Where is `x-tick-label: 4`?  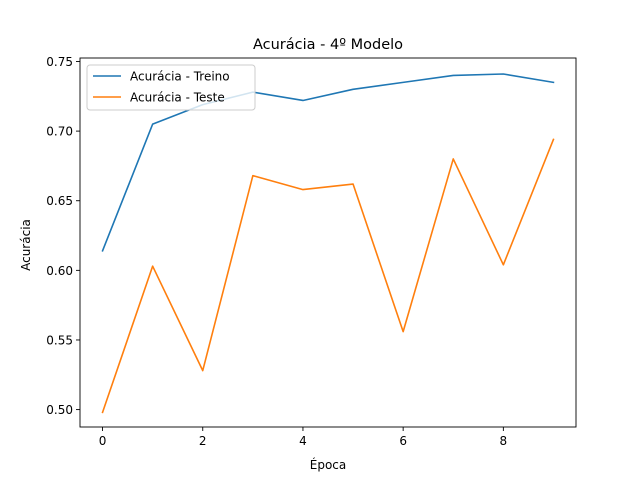
x-tick-label: 4 is located at coordinates (303, 441).